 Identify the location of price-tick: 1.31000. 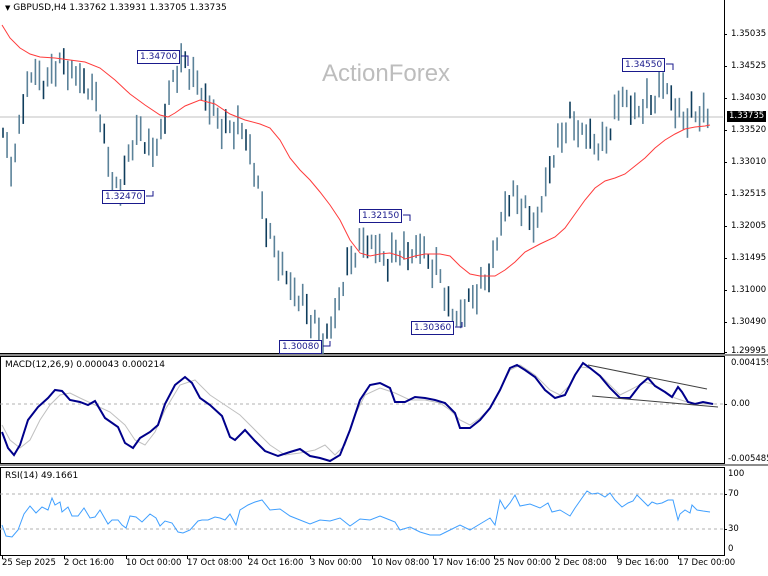
(749, 290).